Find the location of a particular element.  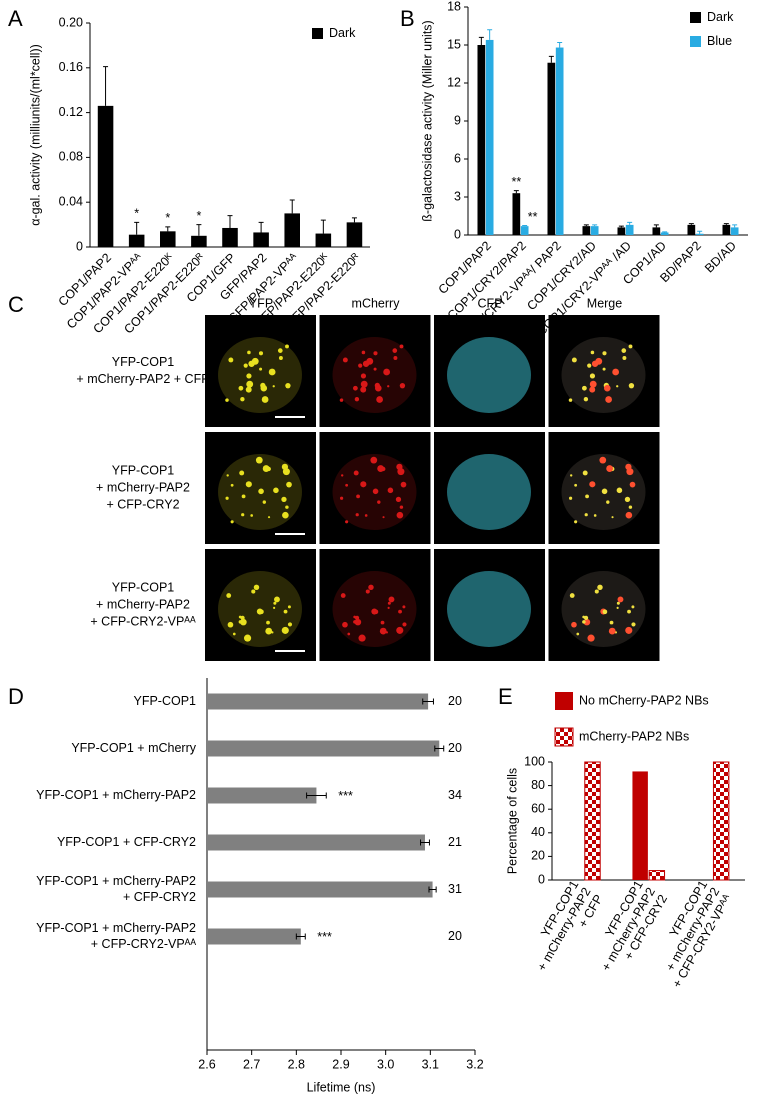

y-tick-label: YFP-COP1 + mCherry-PAP2 is located at coordinates (116, 881).